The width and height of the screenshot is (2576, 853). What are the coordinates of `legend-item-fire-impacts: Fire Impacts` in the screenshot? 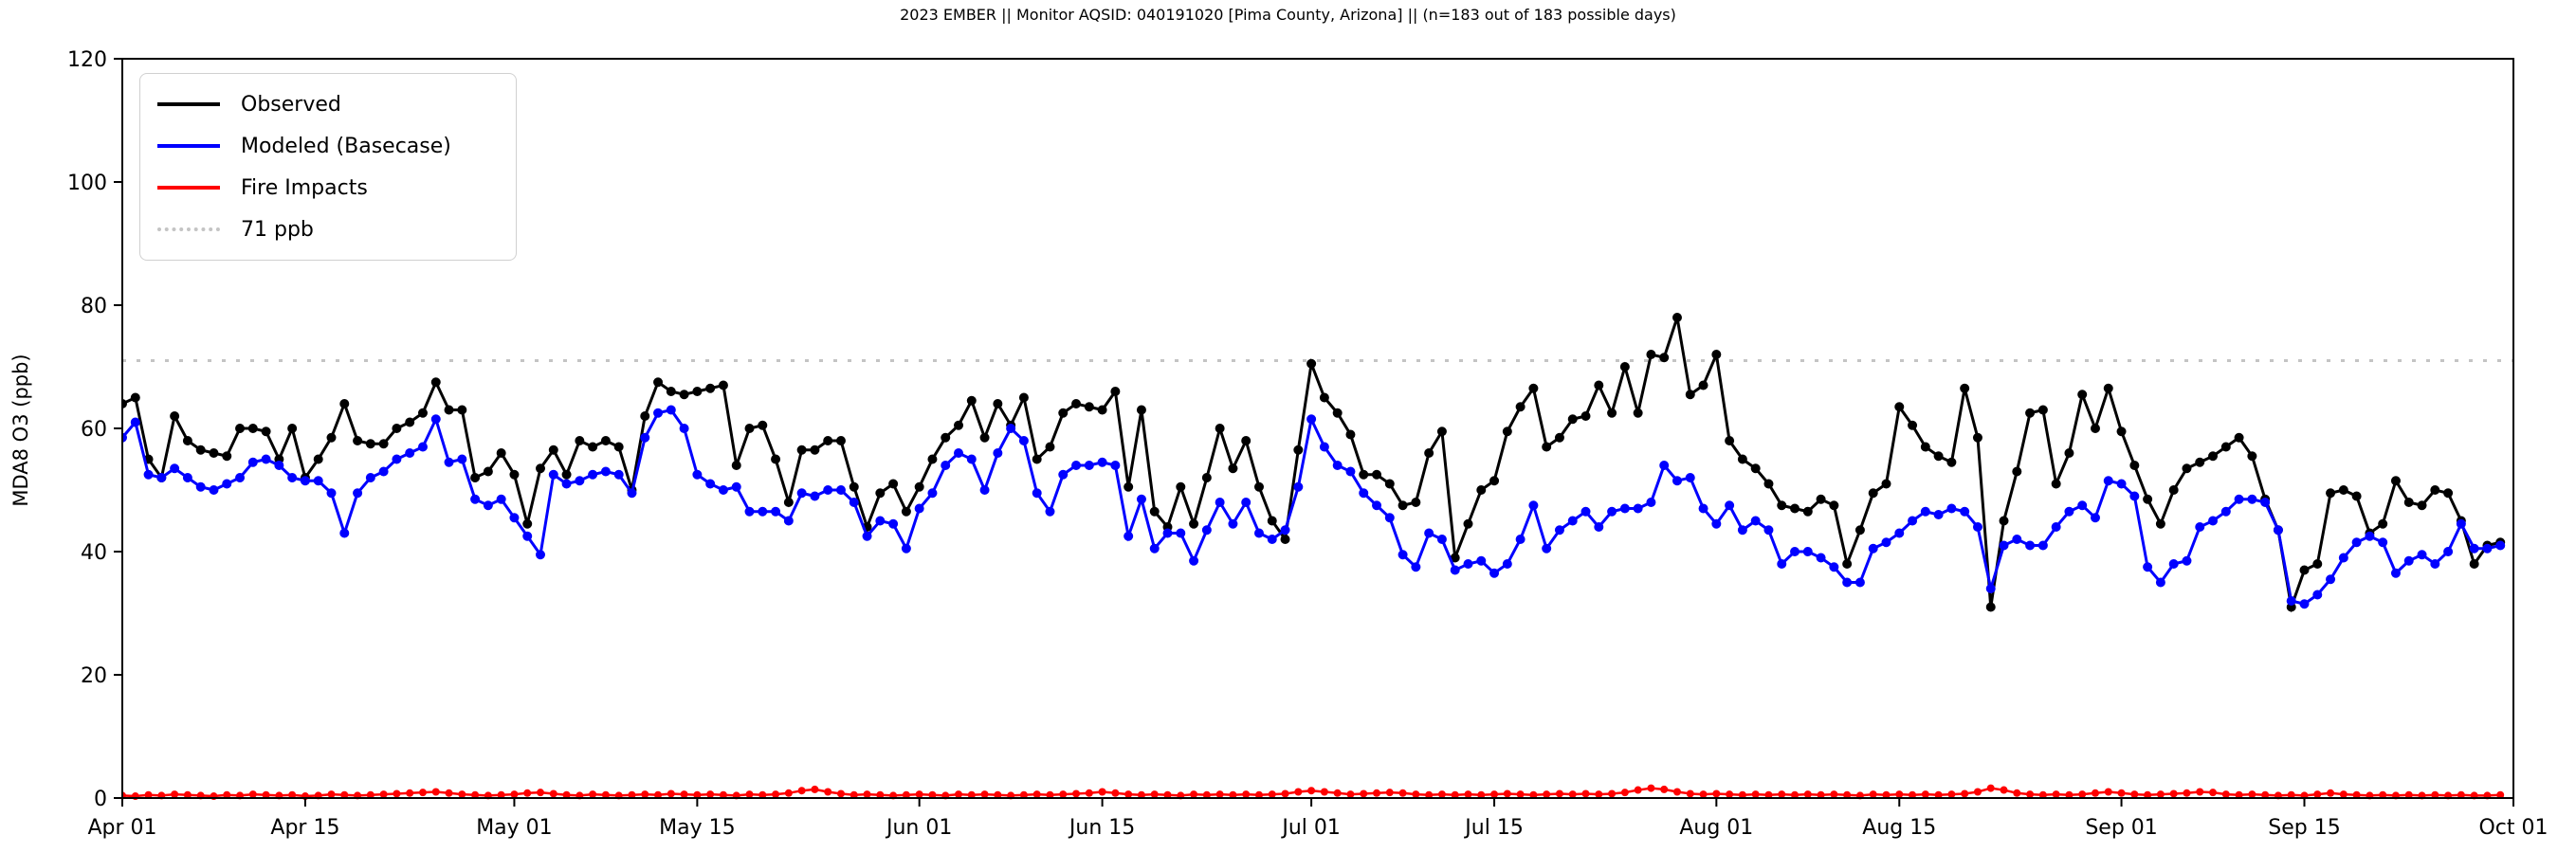 It's located at (328, 188).